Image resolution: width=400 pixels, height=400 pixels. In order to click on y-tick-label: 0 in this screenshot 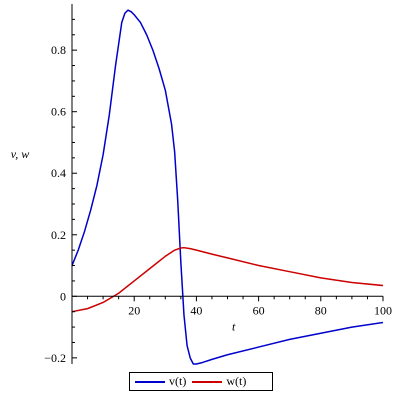, I will do `click(63, 296)`.